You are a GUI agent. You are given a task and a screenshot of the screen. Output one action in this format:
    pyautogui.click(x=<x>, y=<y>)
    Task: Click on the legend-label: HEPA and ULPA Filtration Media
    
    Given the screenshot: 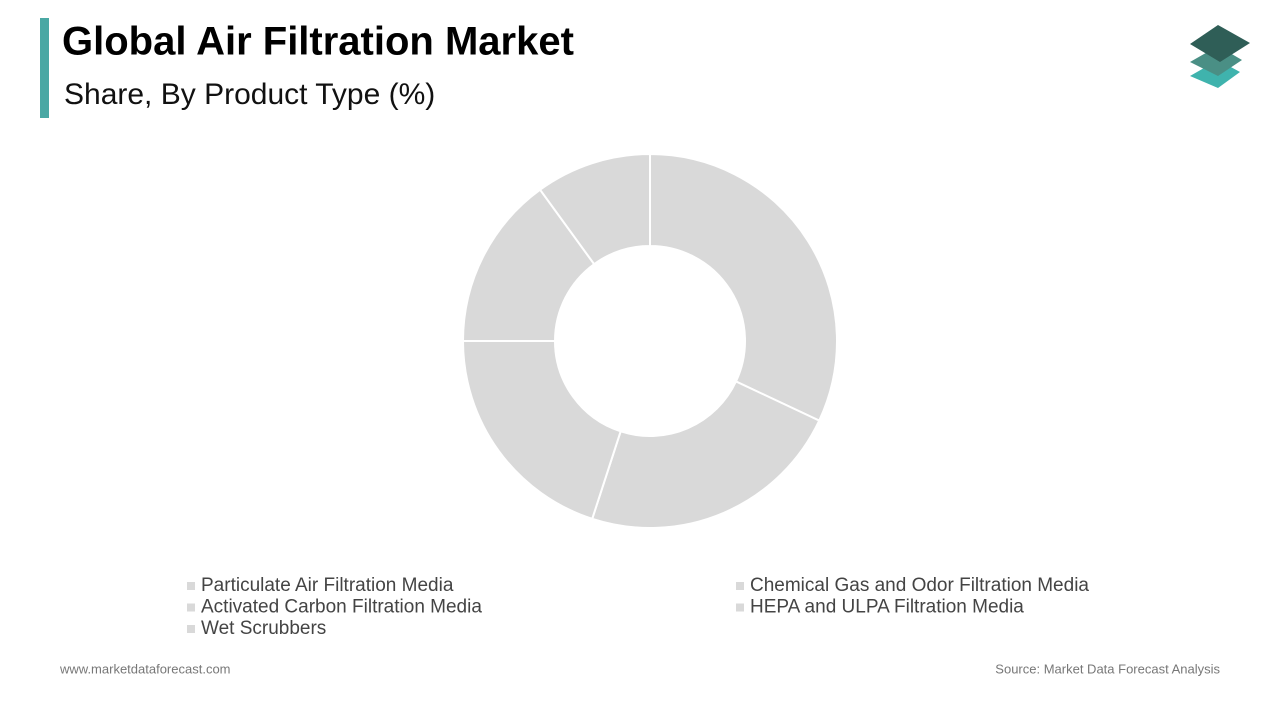 What is the action you would take?
    pyautogui.click(x=887, y=607)
    